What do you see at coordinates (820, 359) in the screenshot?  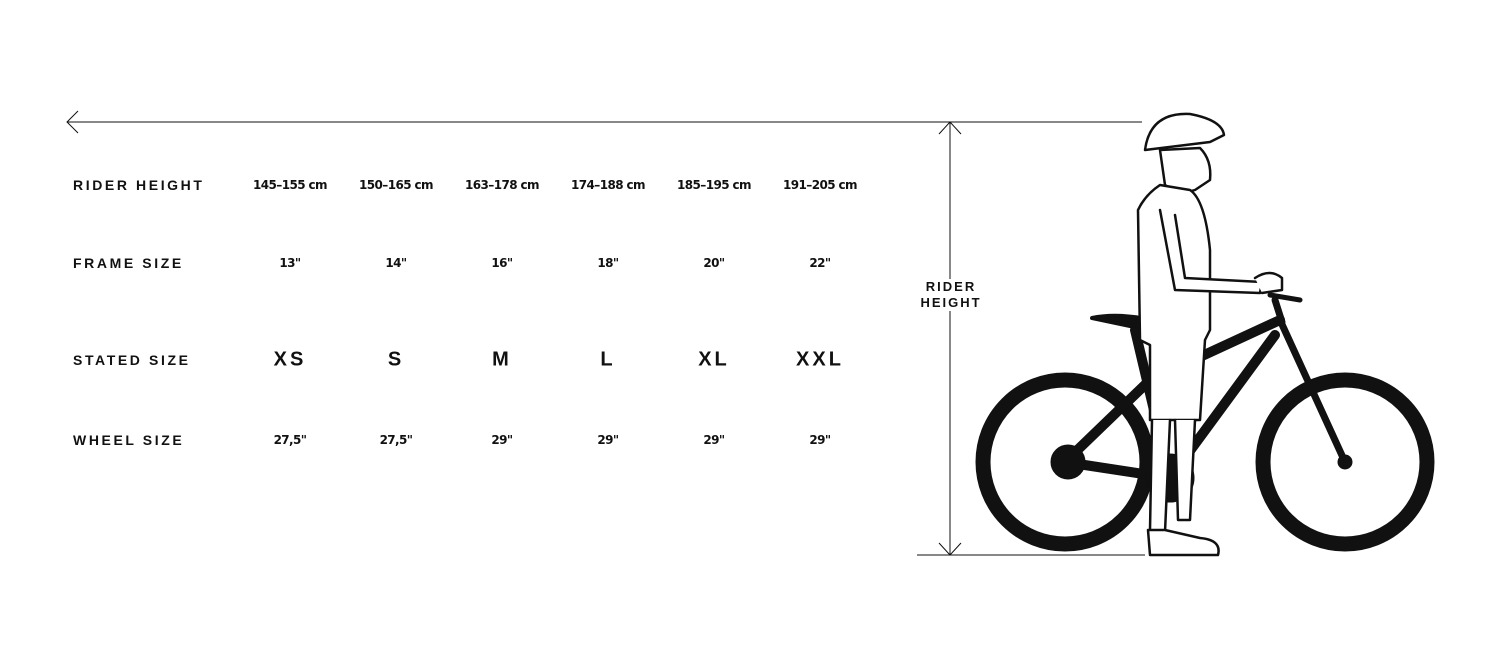 I see `stated-size-value: XXL` at bounding box center [820, 359].